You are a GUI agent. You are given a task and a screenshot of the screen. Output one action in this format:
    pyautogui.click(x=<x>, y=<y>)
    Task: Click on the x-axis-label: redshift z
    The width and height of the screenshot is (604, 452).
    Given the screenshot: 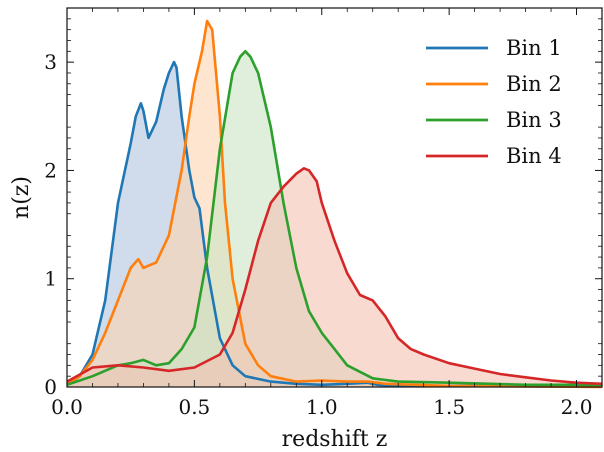 What is the action you would take?
    pyautogui.click(x=335, y=439)
    